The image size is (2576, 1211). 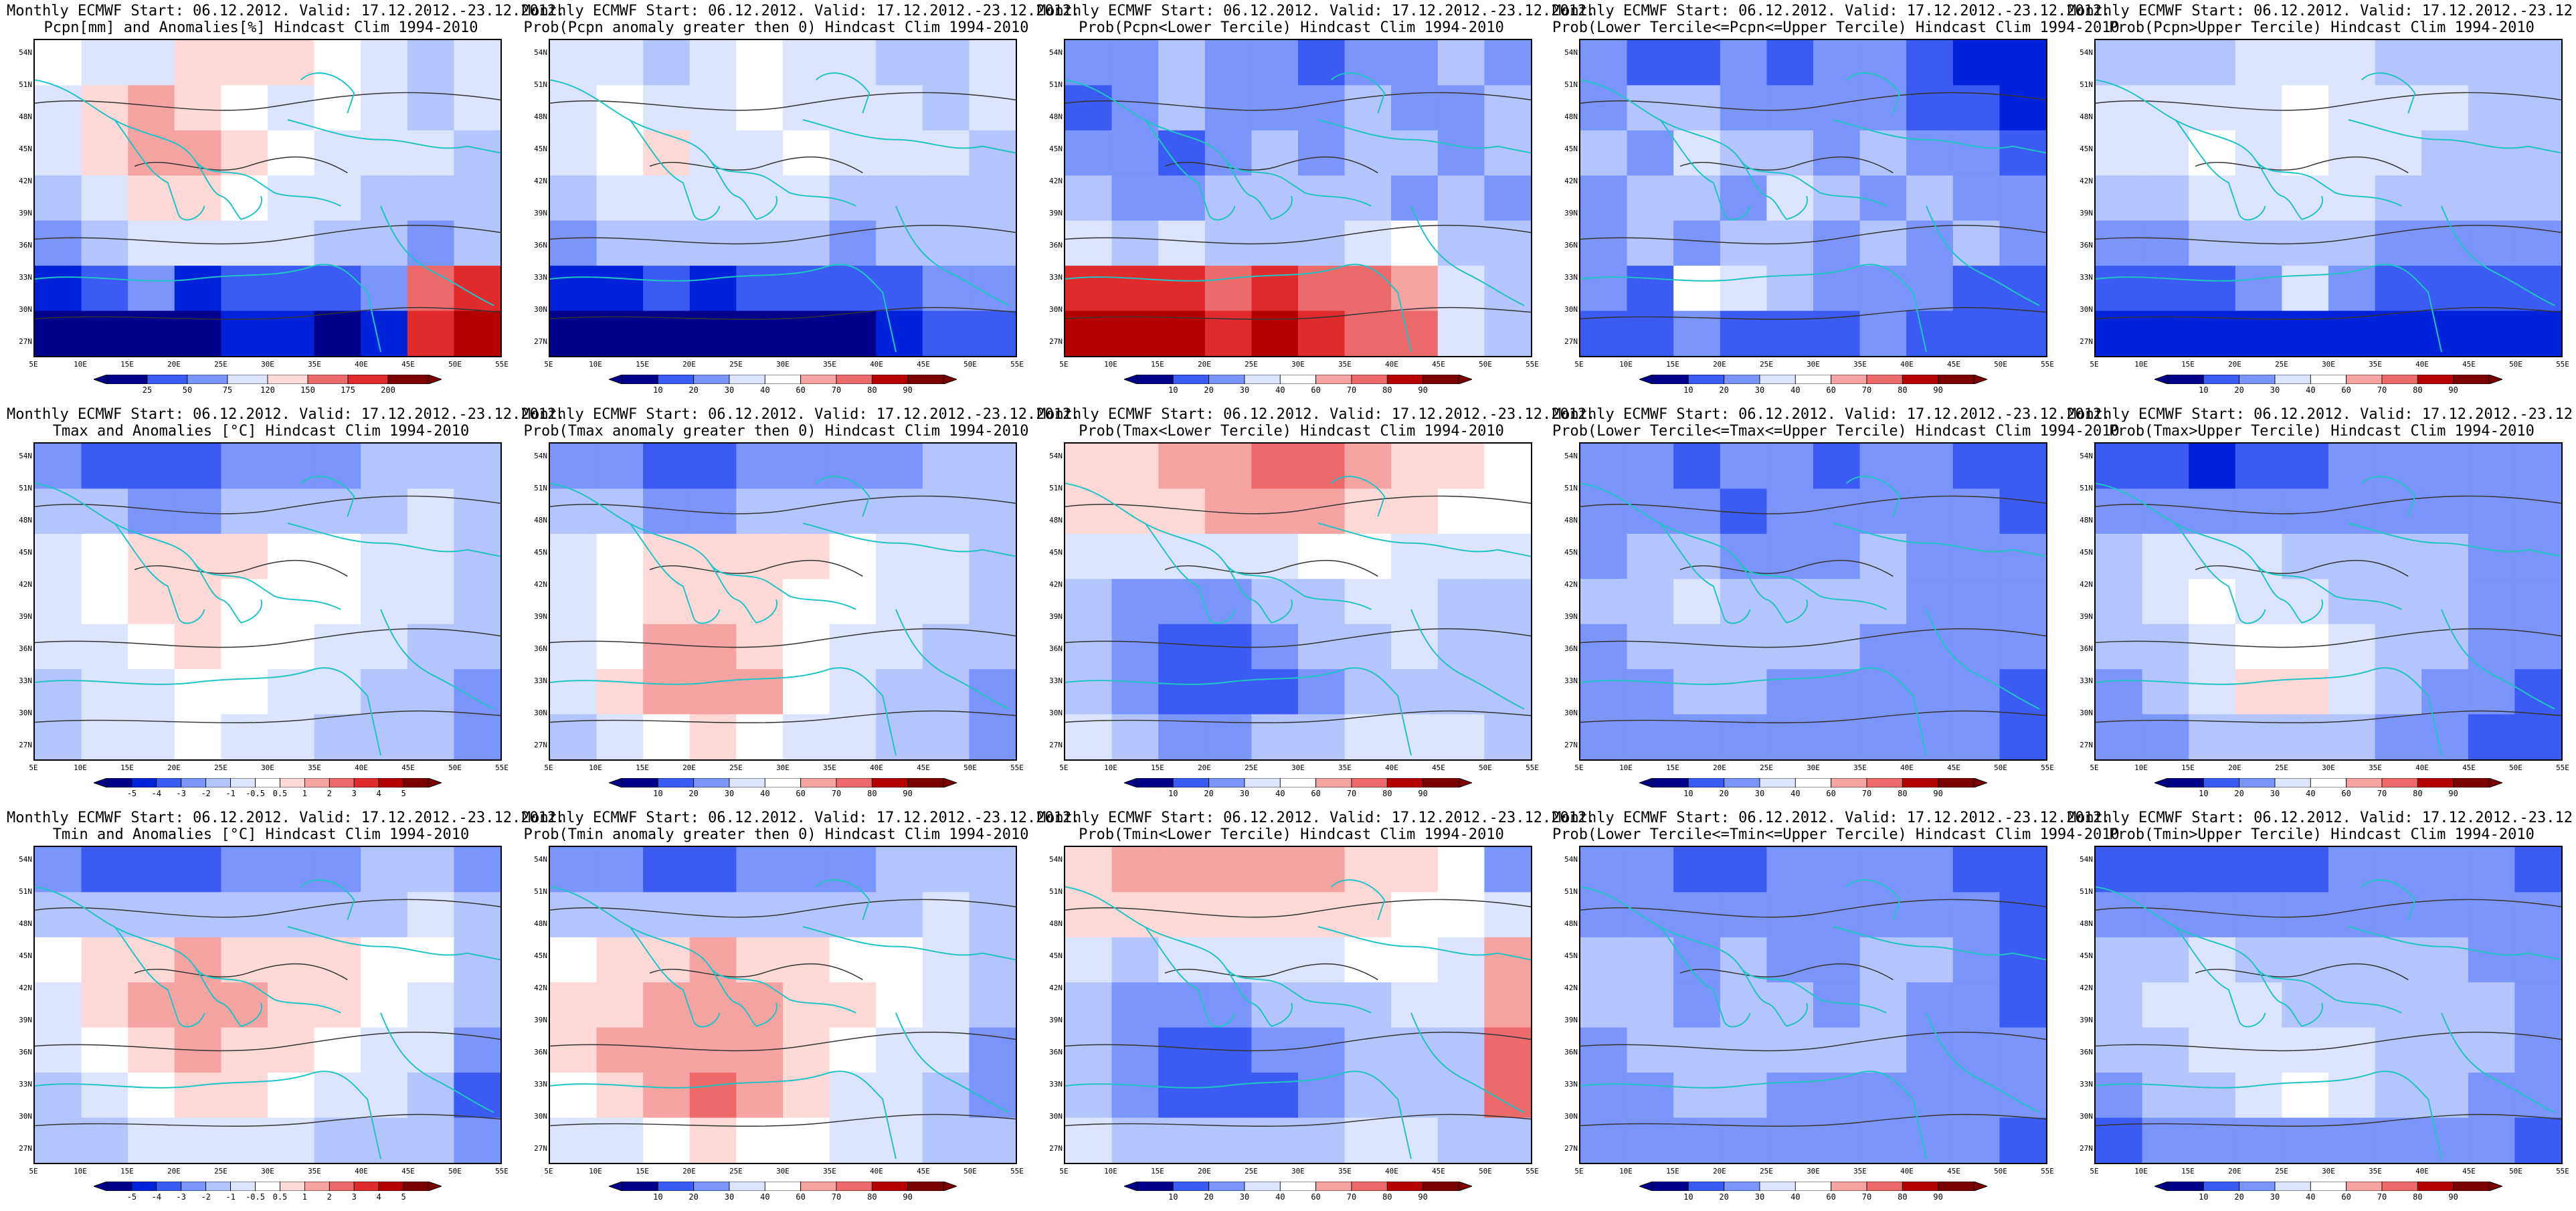 What do you see at coordinates (1571, 648) in the screenshot?
I see `lat-tick-label: 36N` at bounding box center [1571, 648].